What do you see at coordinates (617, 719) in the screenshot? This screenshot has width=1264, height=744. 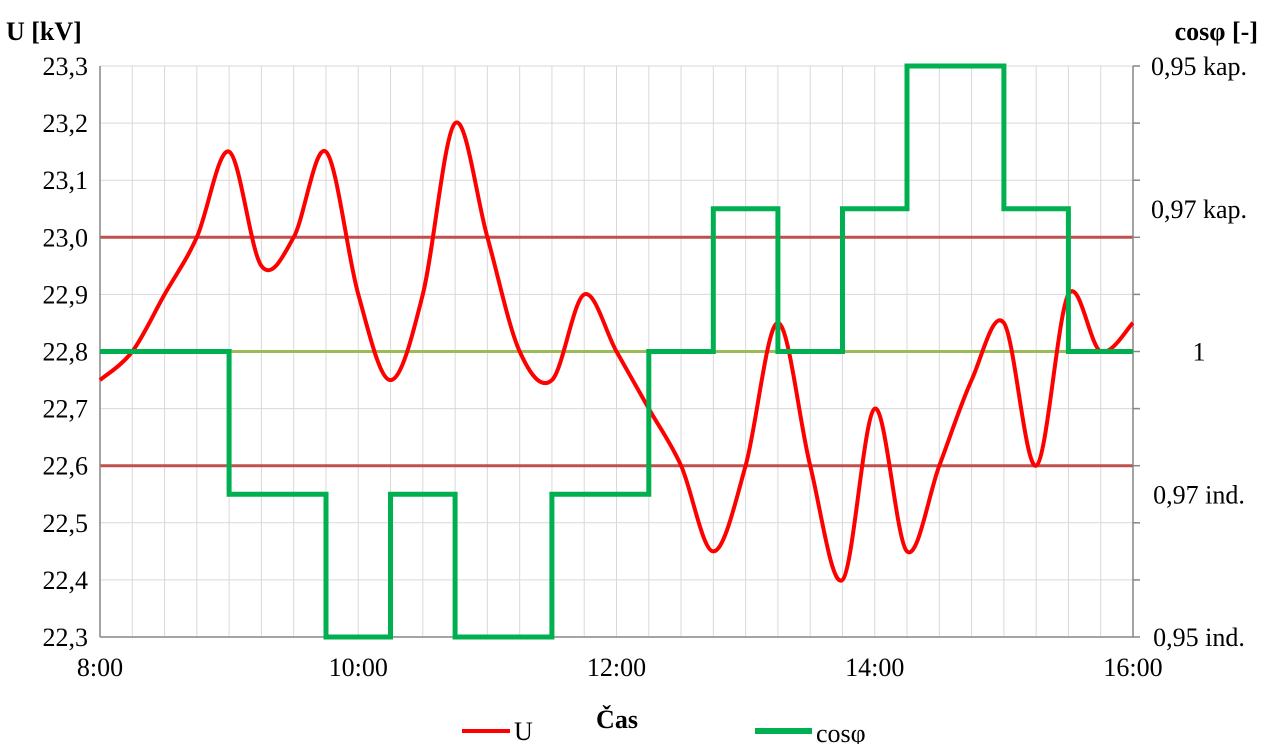 I see `x-axis-title: Čas` at bounding box center [617, 719].